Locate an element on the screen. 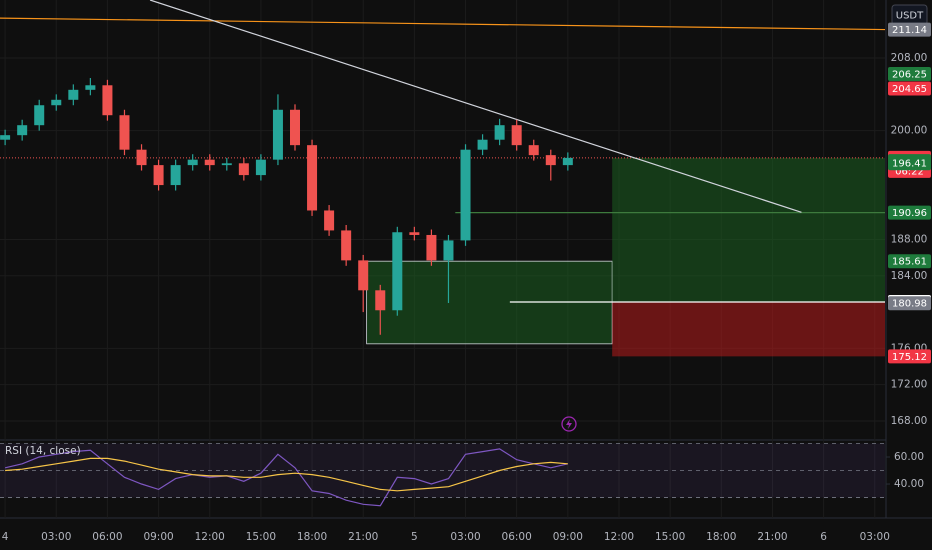 This screenshot has width=932, height=550. x-tick-label: 6 is located at coordinates (823, 537).